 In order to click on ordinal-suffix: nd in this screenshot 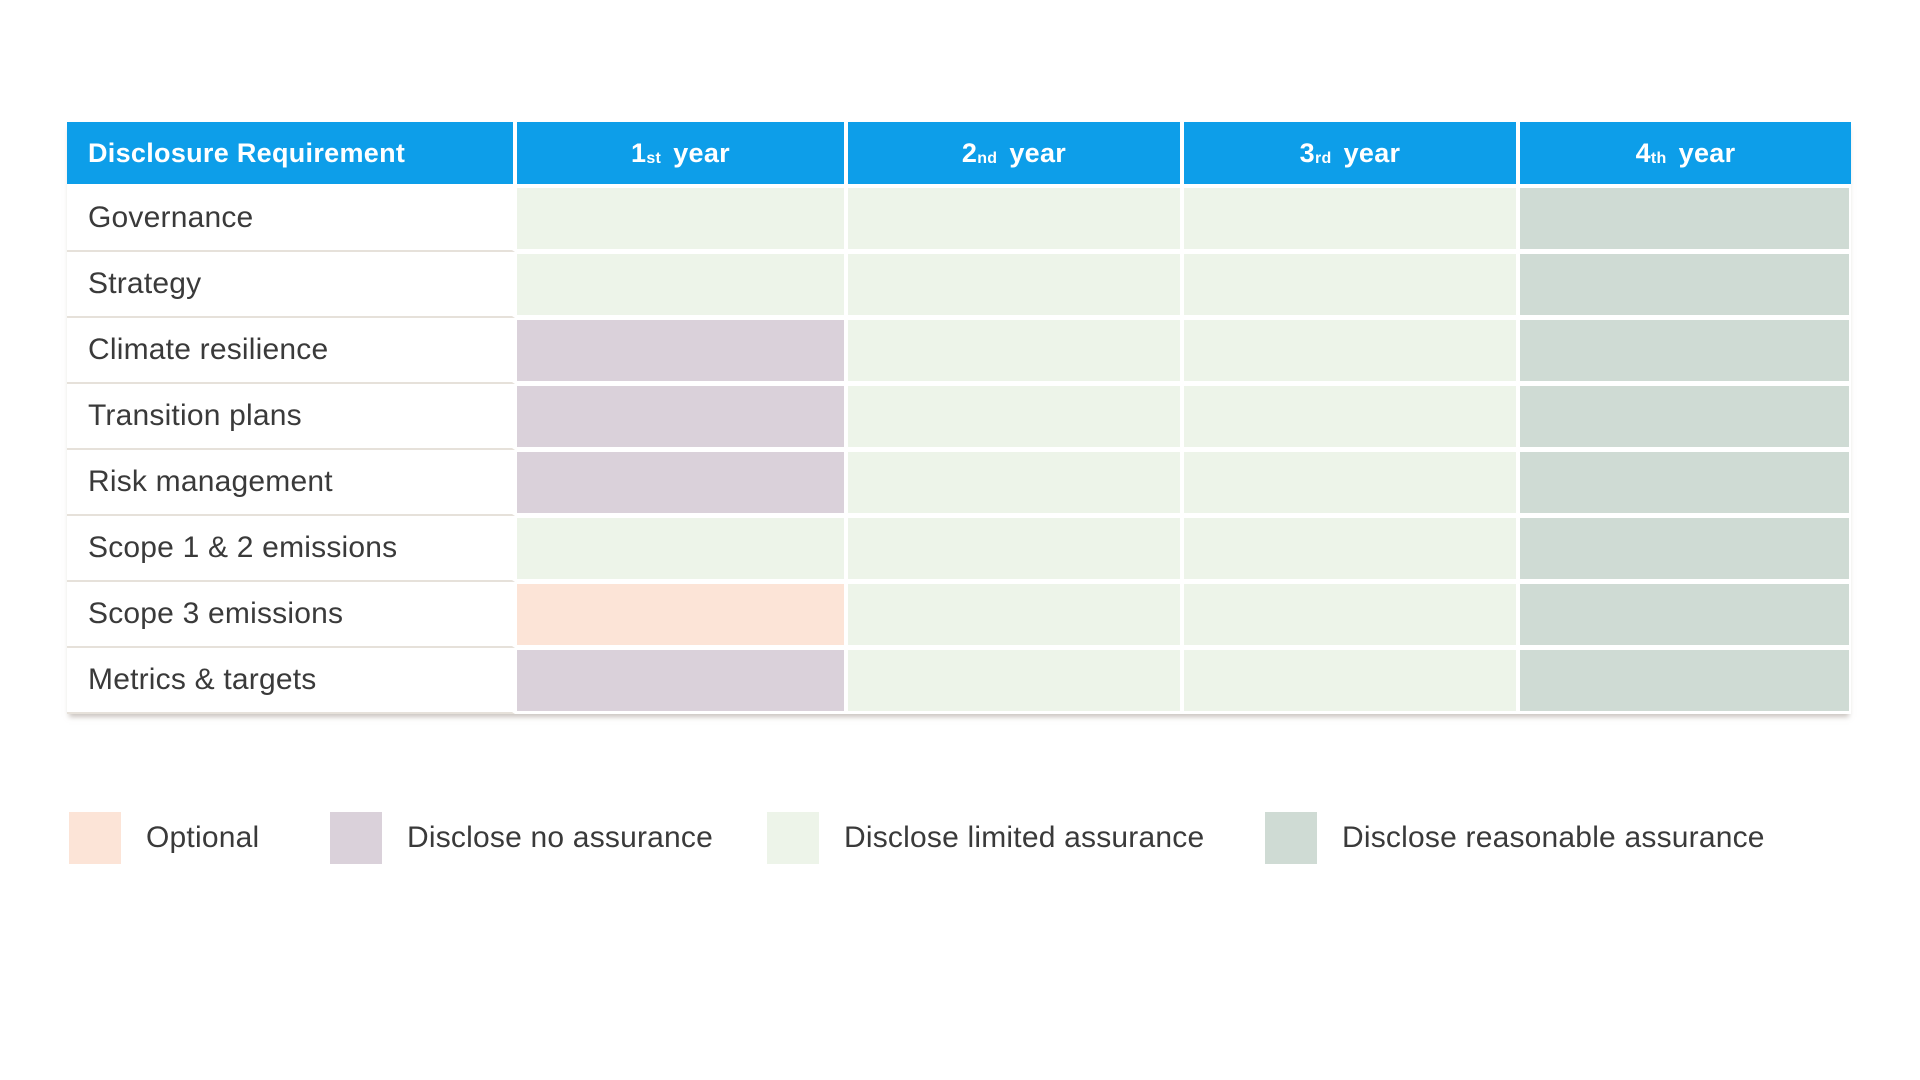, I will do `click(987, 158)`.